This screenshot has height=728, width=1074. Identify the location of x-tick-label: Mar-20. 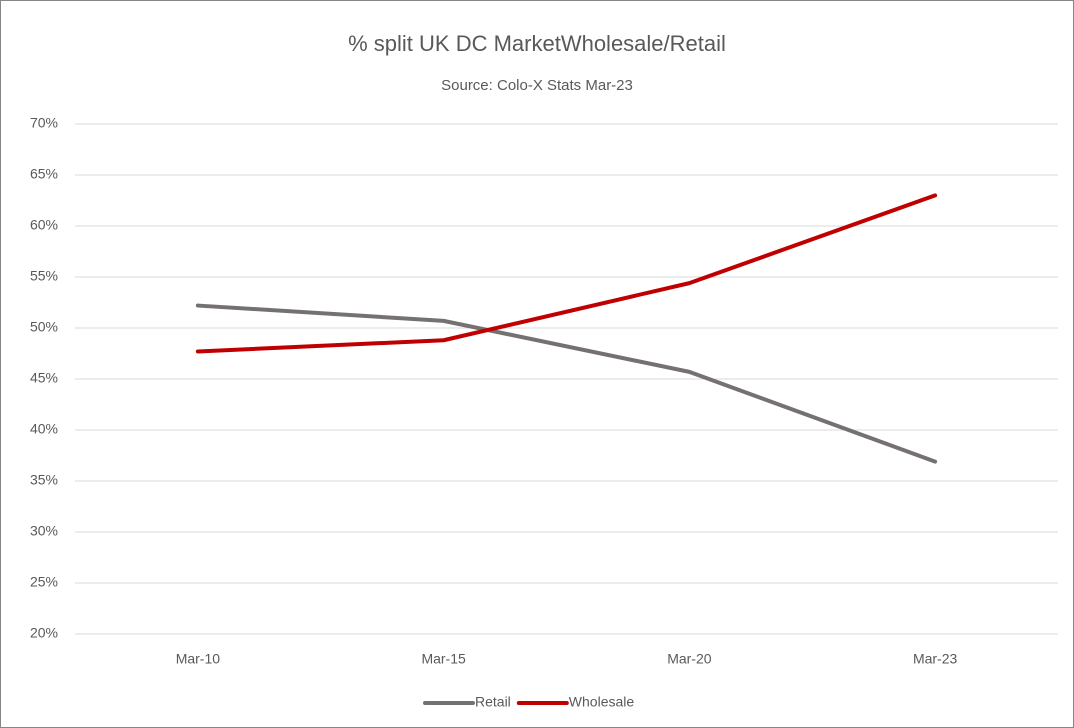
(689, 659).